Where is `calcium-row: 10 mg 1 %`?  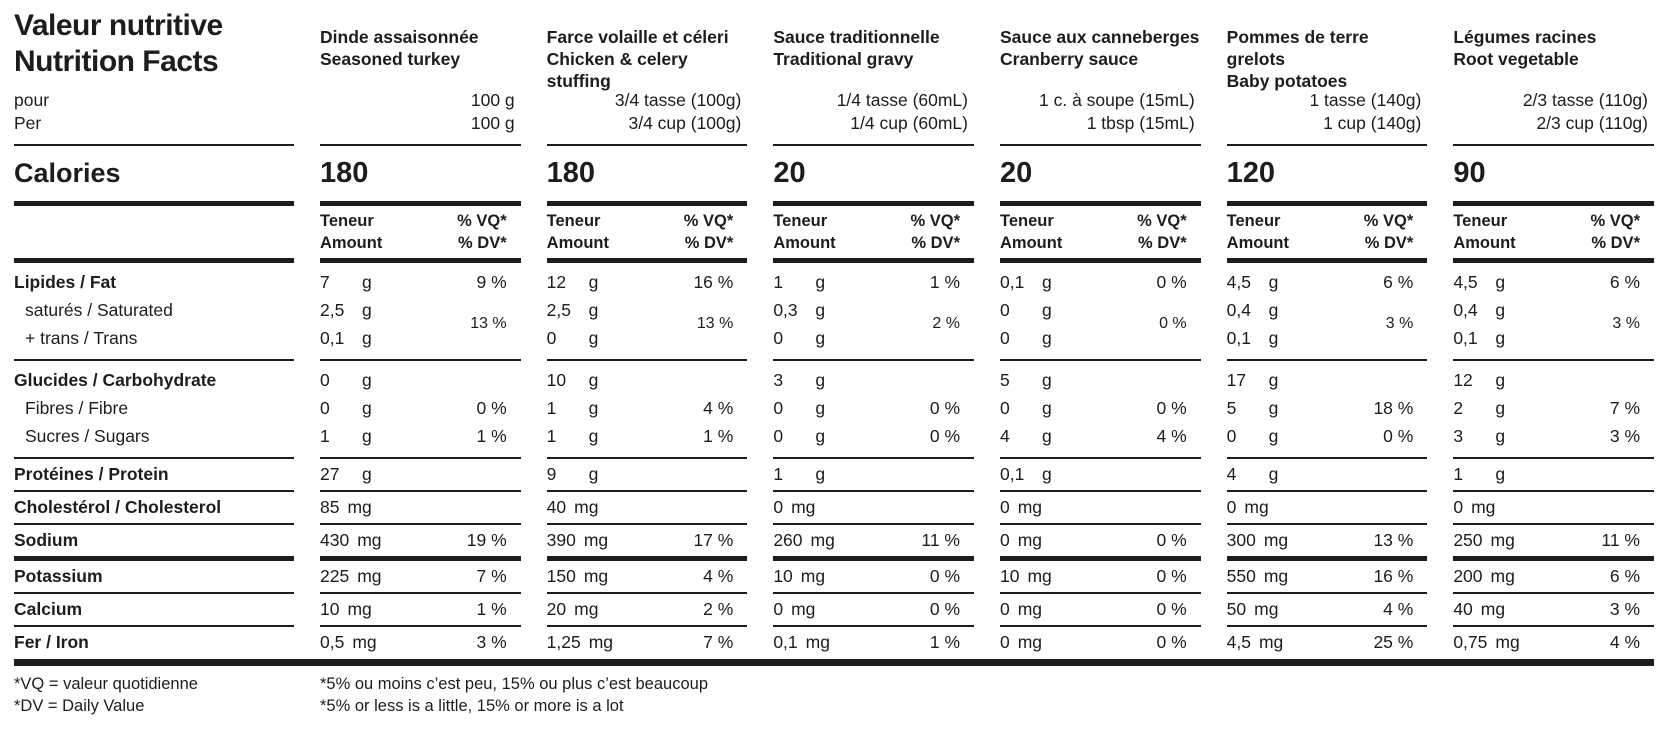
calcium-row: 10 mg 1 % is located at coordinates (420, 609).